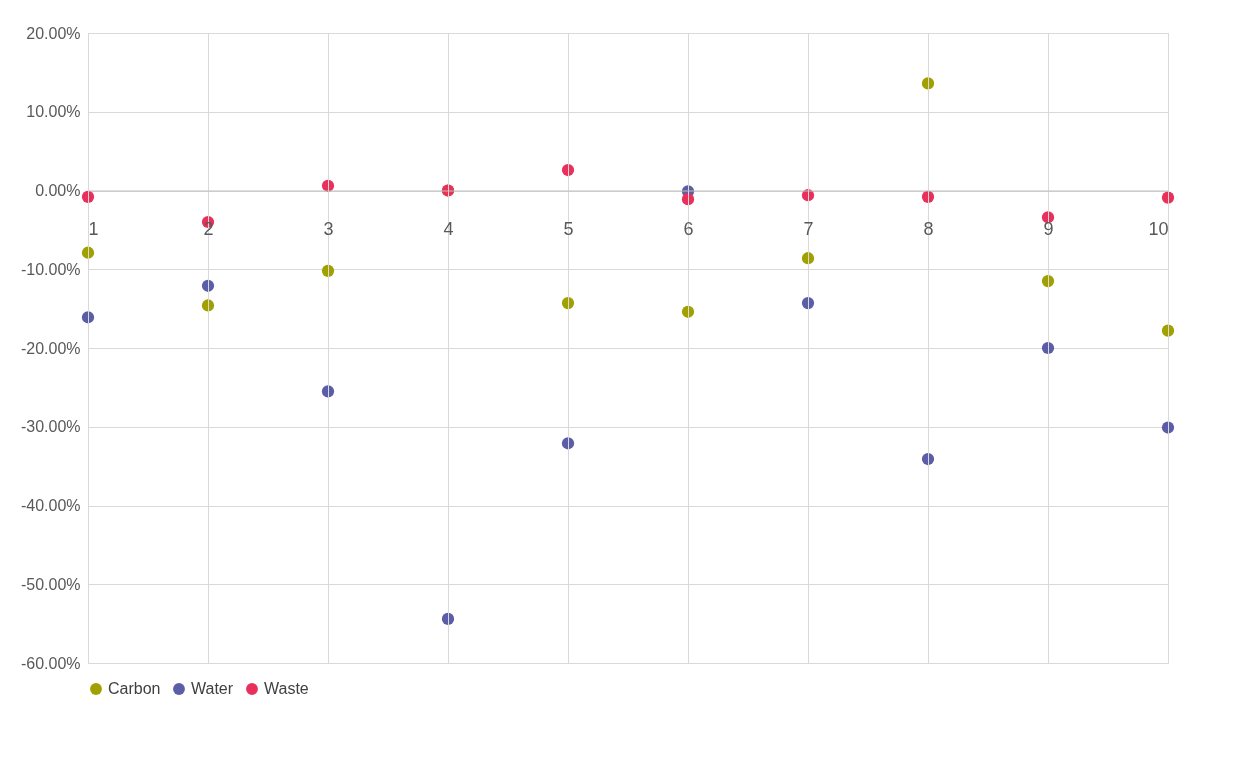 The width and height of the screenshot is (1251, 760). Describe the element at coordinates (50, 427) in the screenshot. I see `y-tick-label: -30.00%` at that location.